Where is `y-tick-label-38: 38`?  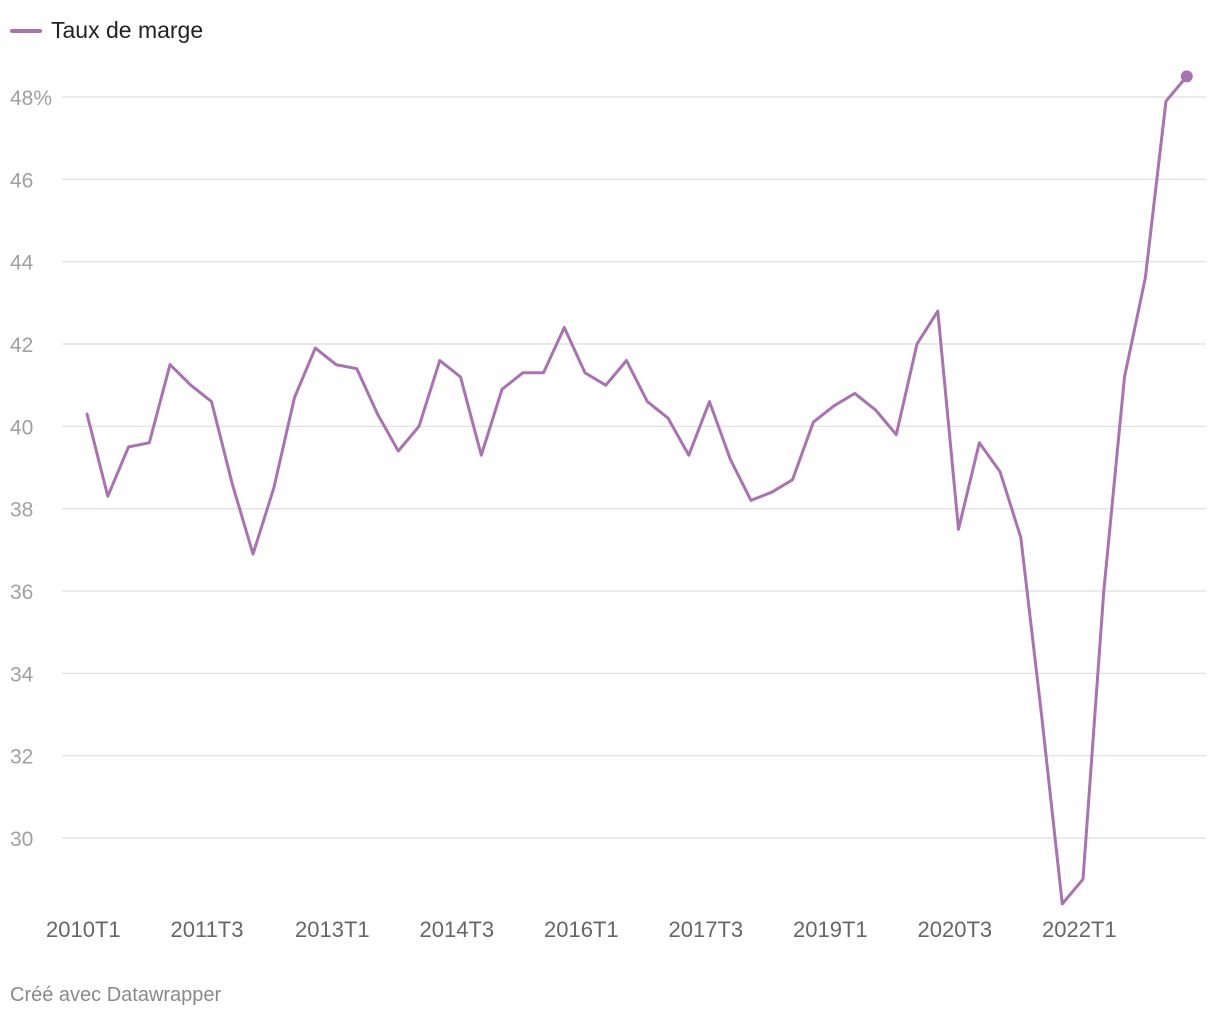 y-tick-label-38: 38 is located at coordinates (21, 510).